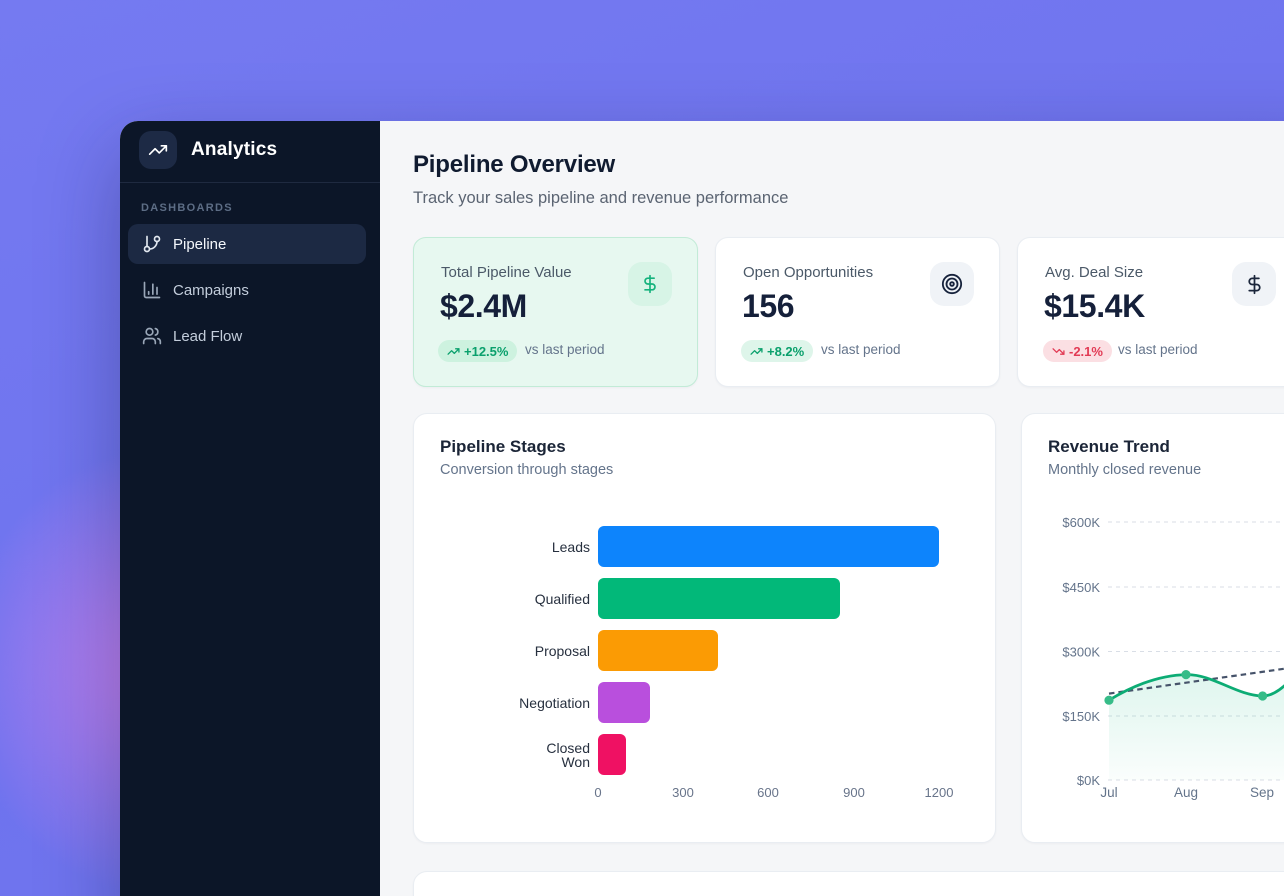  I want to click on svg-text: $0K, so click(1088, 780).